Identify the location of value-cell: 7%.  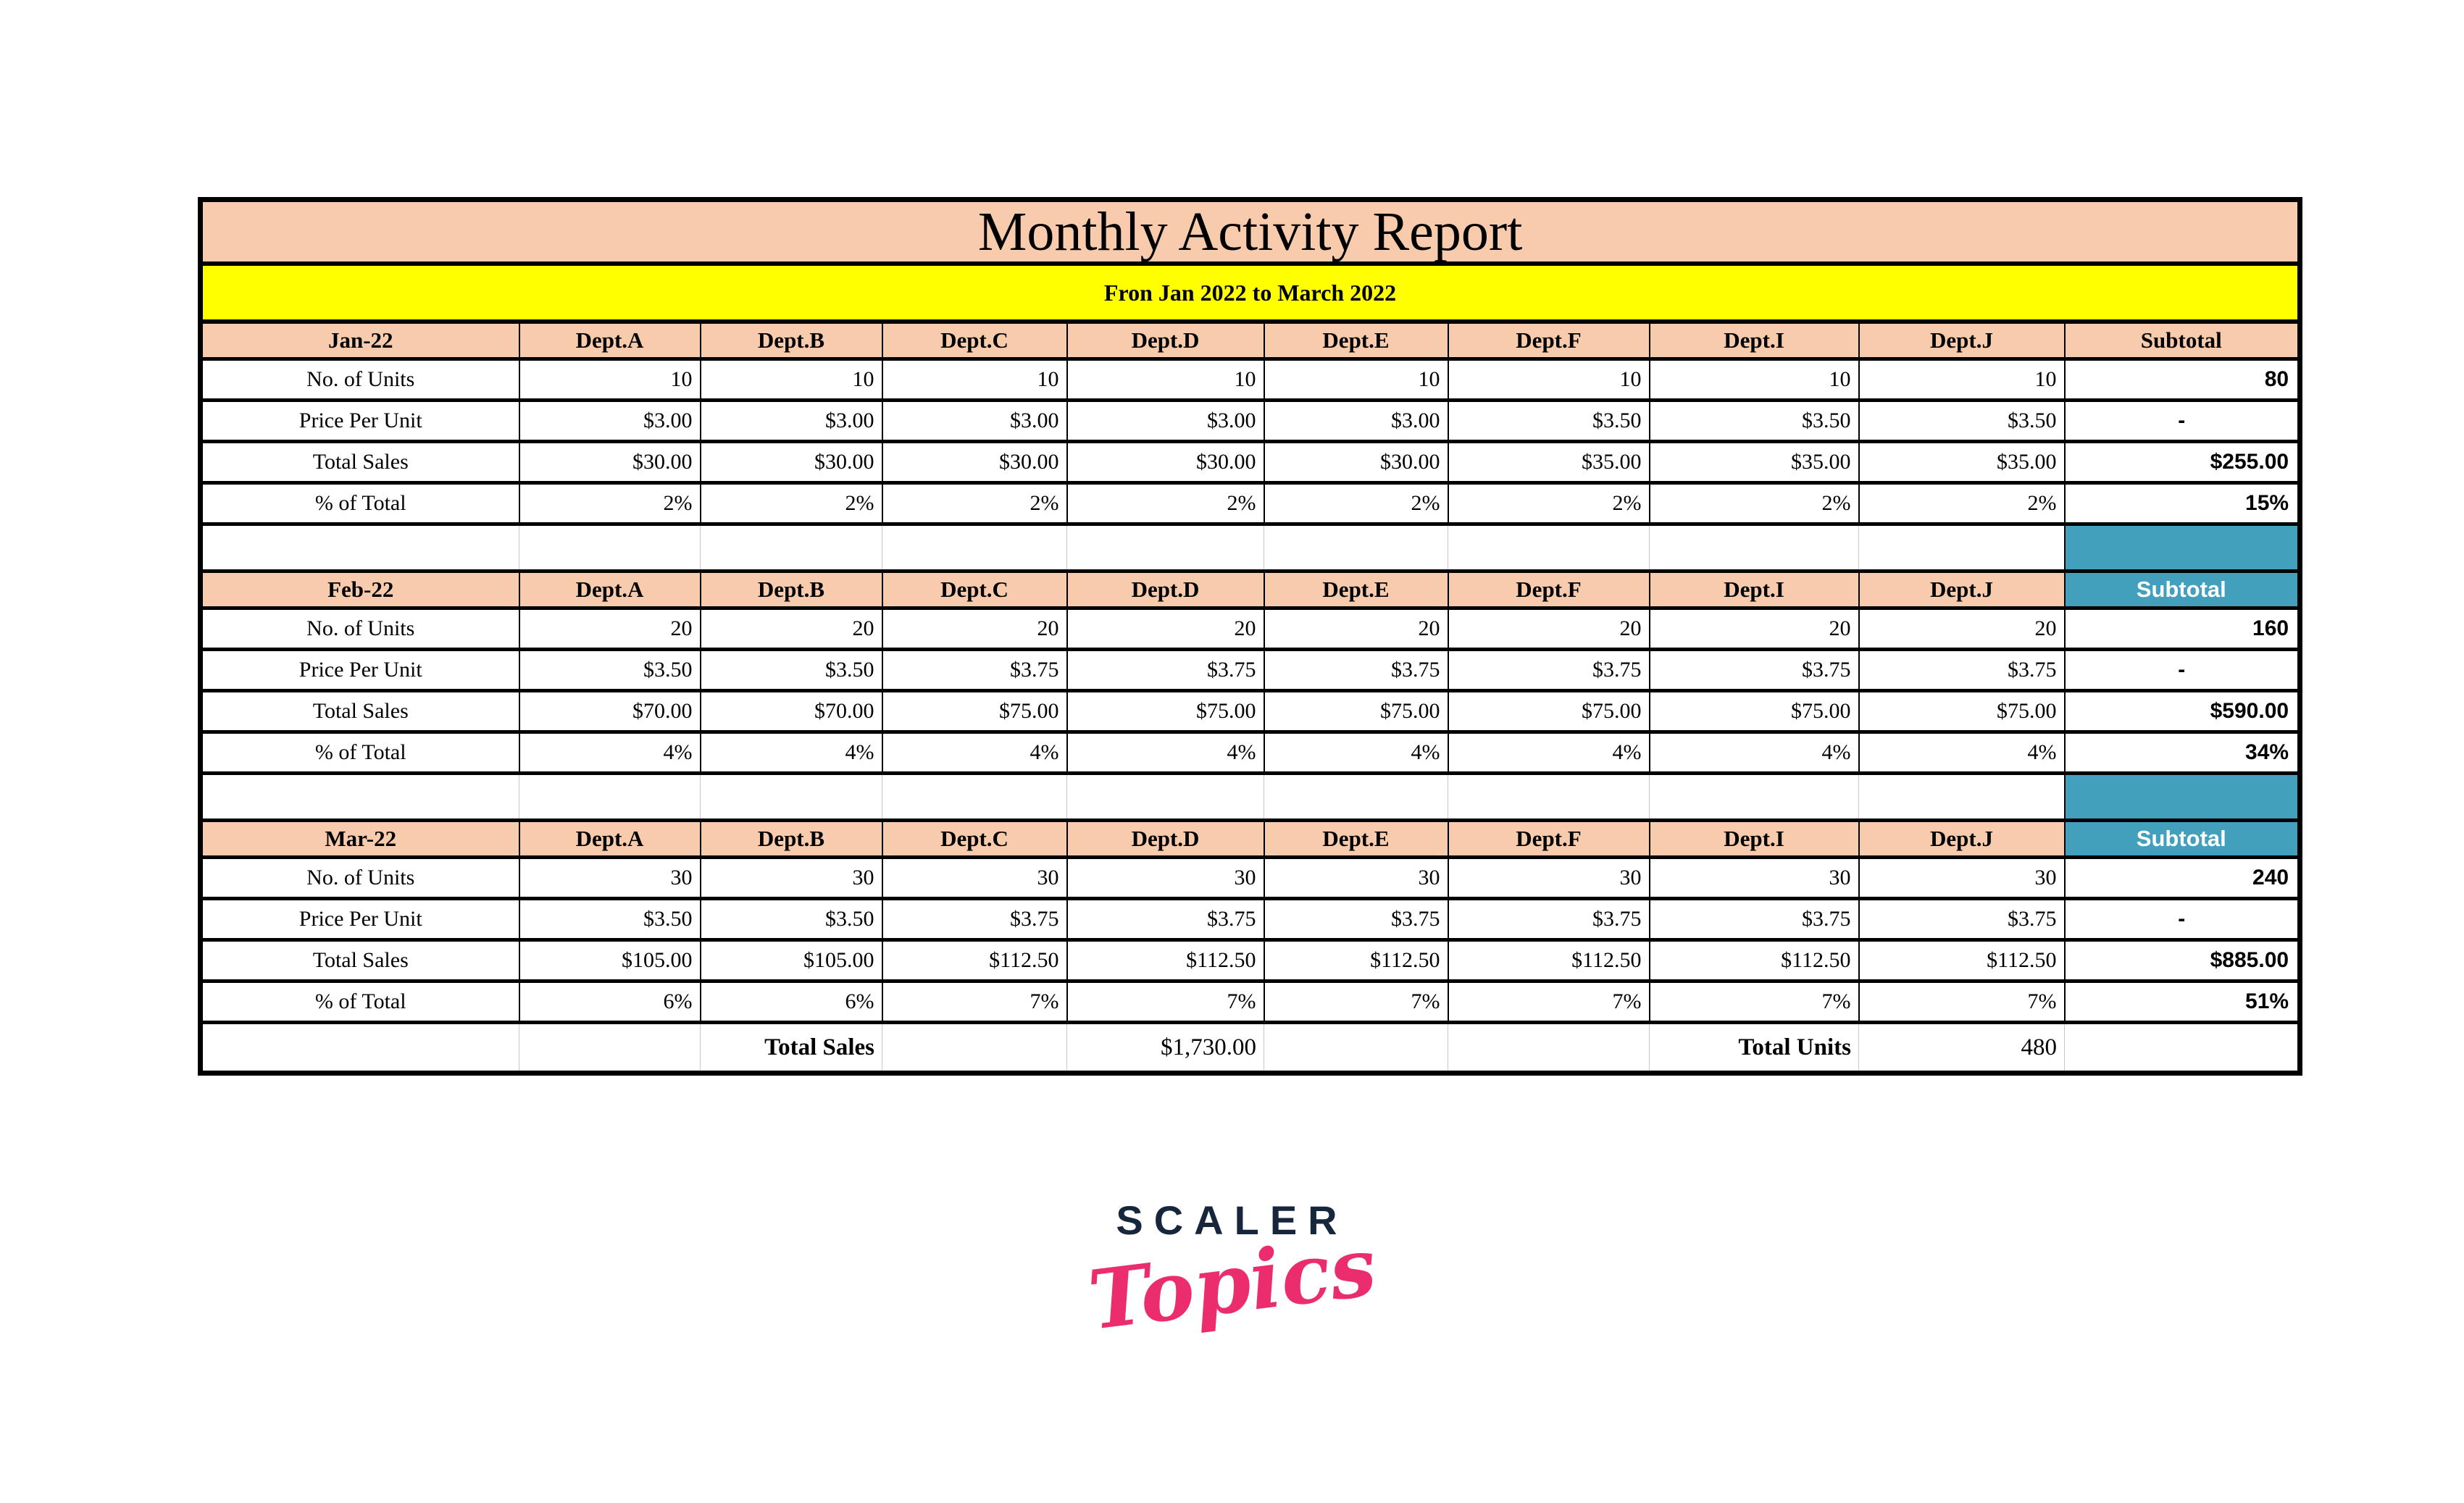
(1356, 1002).